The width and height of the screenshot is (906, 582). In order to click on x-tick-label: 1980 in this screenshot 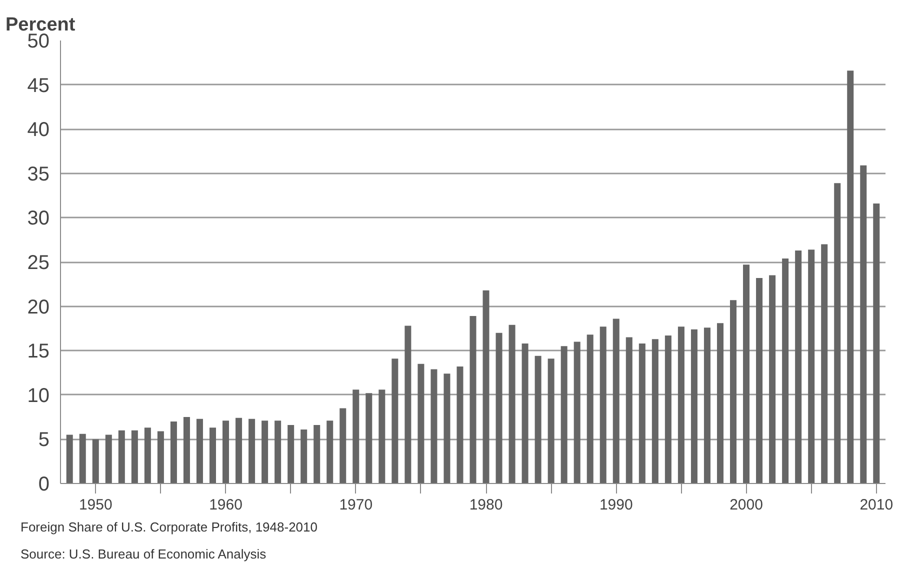, I will do `click(486, 505)`.